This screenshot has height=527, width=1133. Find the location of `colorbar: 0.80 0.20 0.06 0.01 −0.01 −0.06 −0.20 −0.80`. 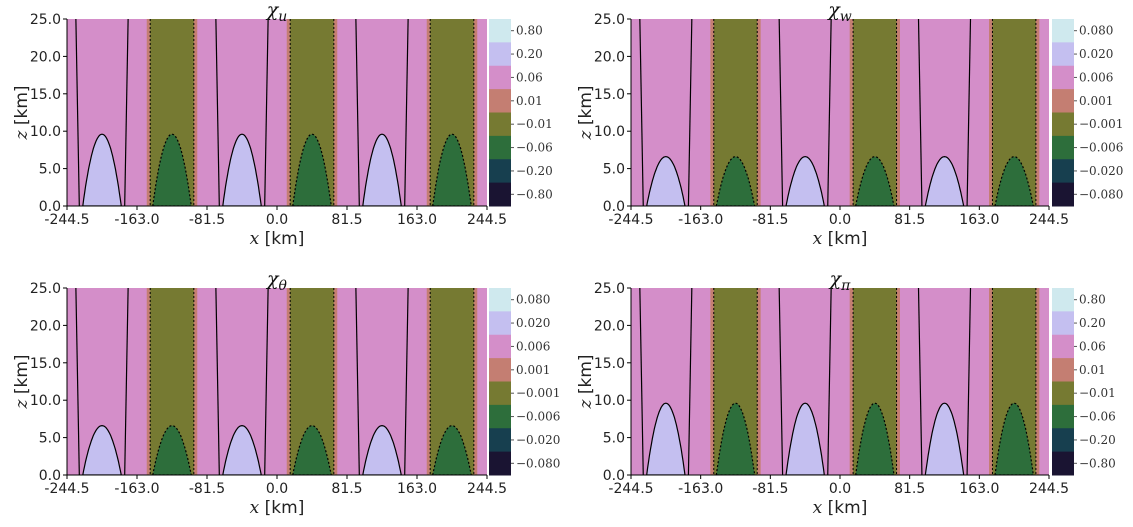

colorbar: 0.80 0.20 0.06 0.01 −0.01 −0.06 −0.20 −0.80 is located at coordinates (1084, 382).